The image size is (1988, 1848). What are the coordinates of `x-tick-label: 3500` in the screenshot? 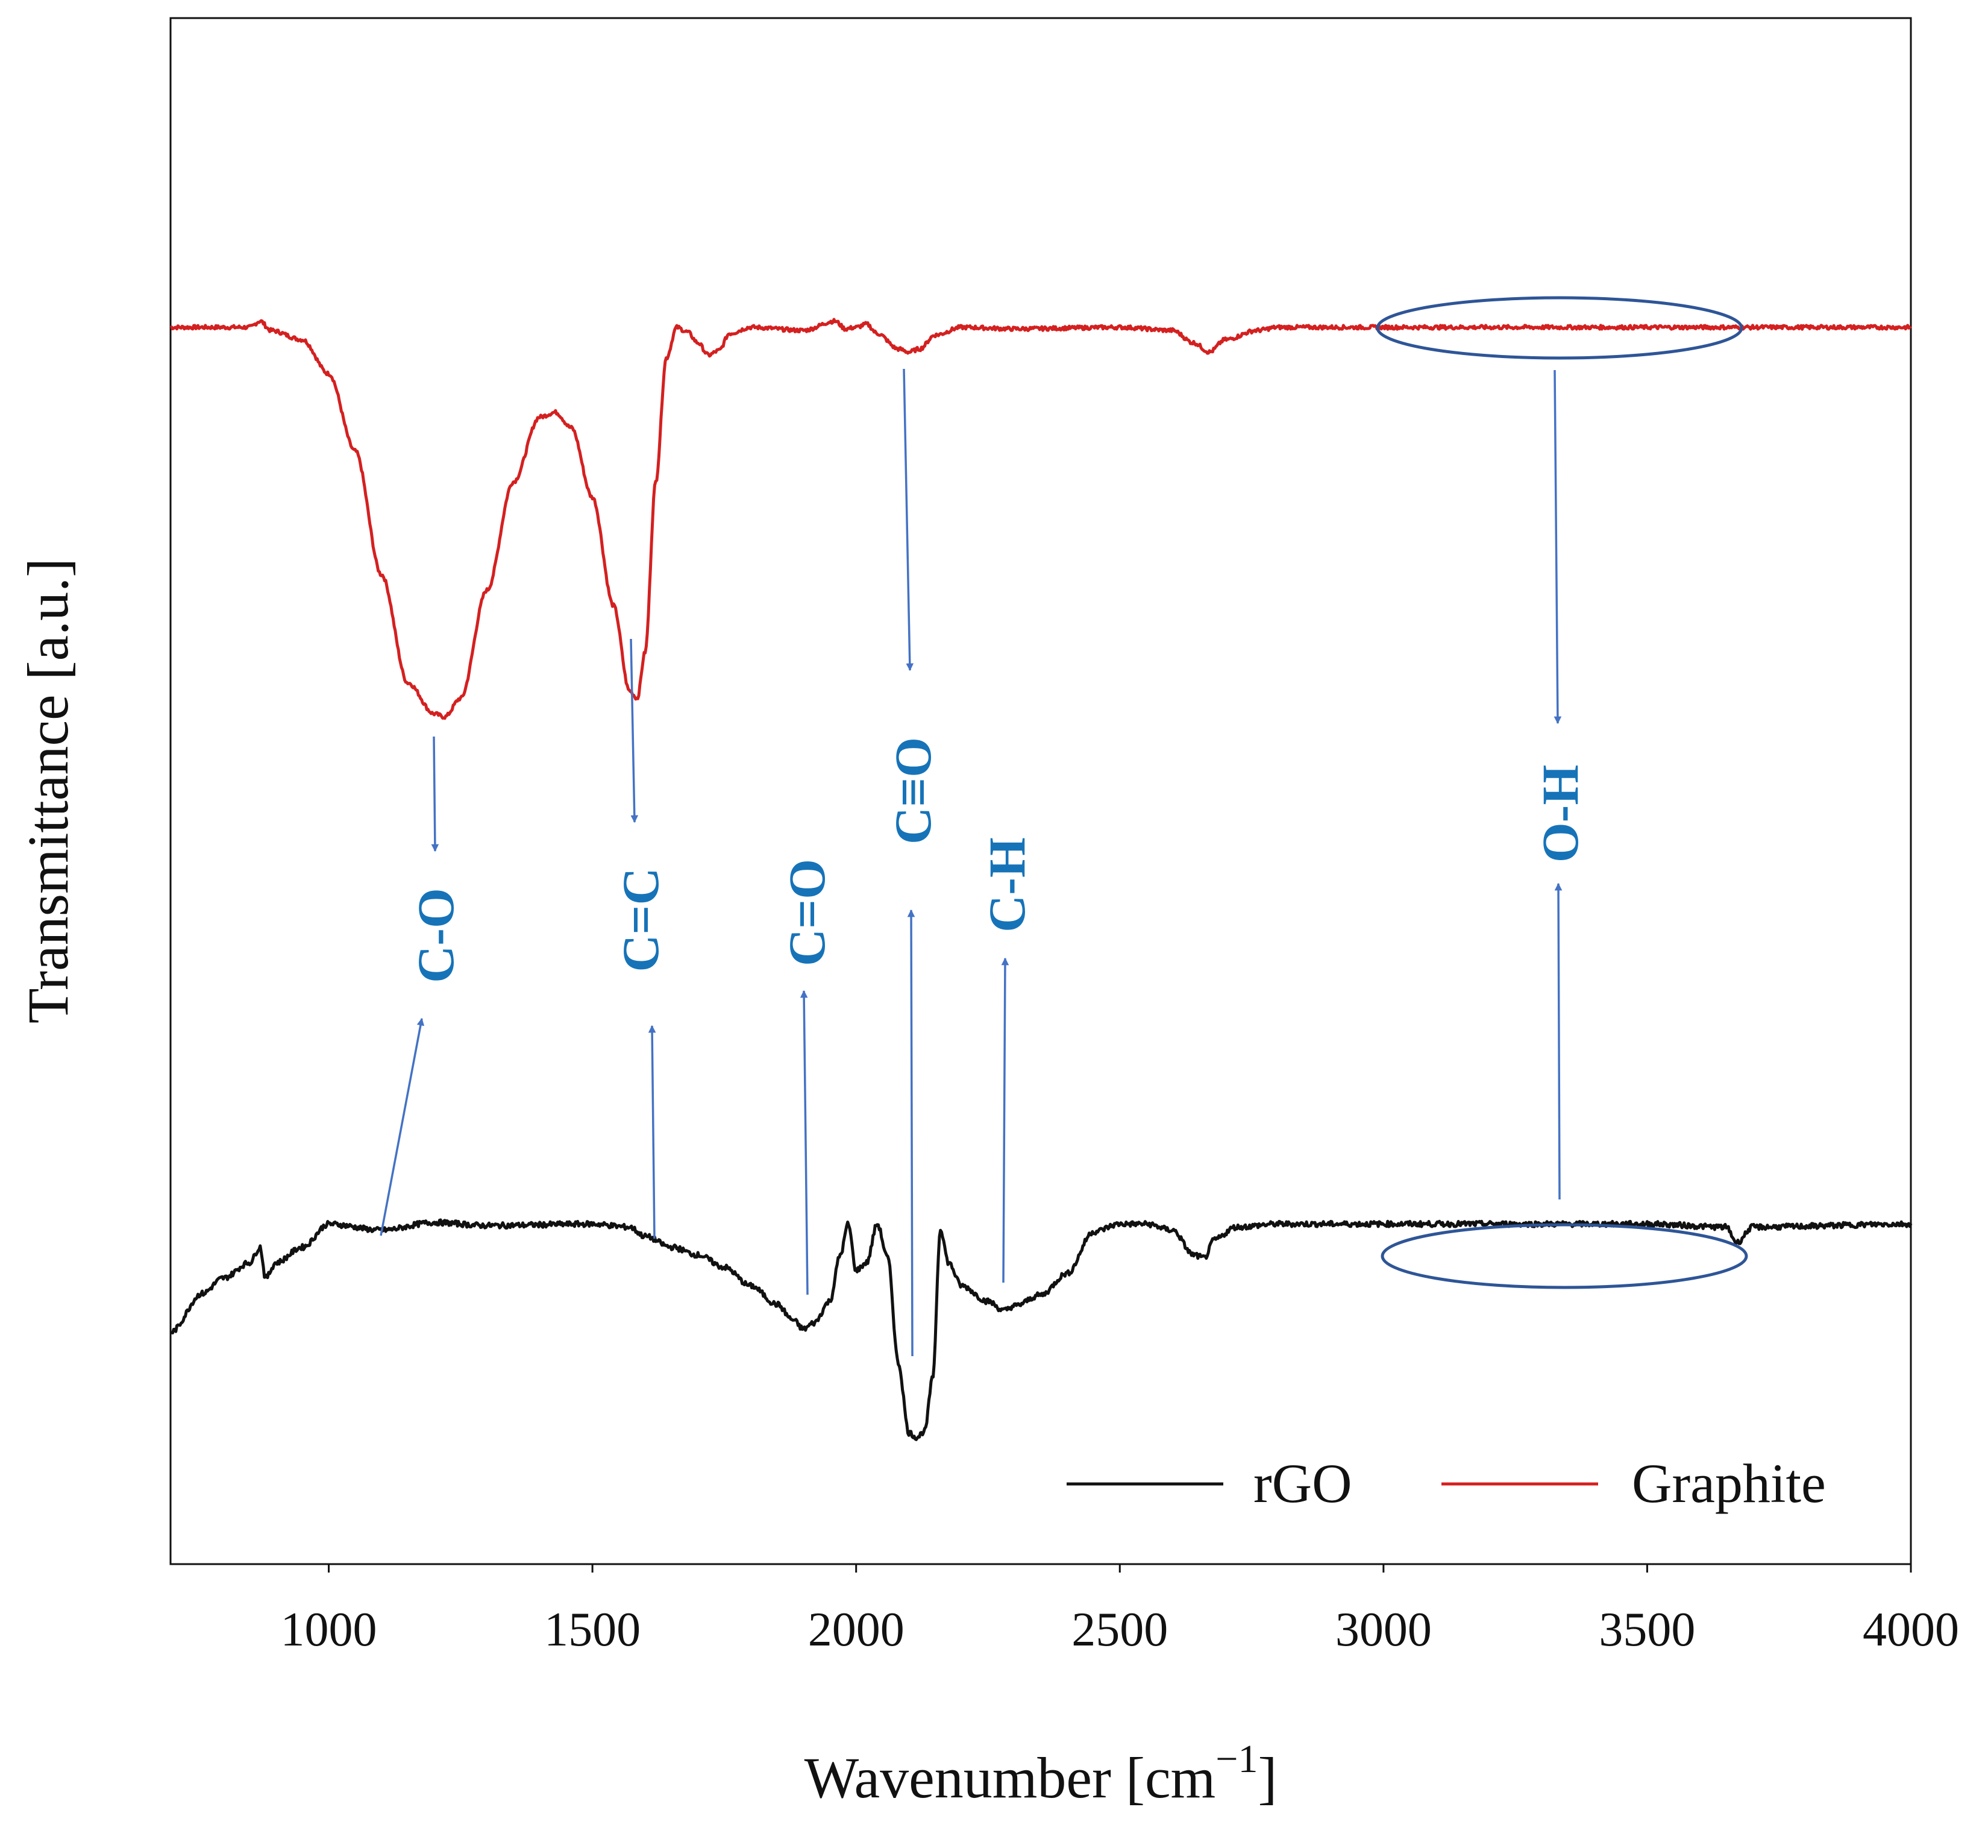 It's located at (1647, 1629).